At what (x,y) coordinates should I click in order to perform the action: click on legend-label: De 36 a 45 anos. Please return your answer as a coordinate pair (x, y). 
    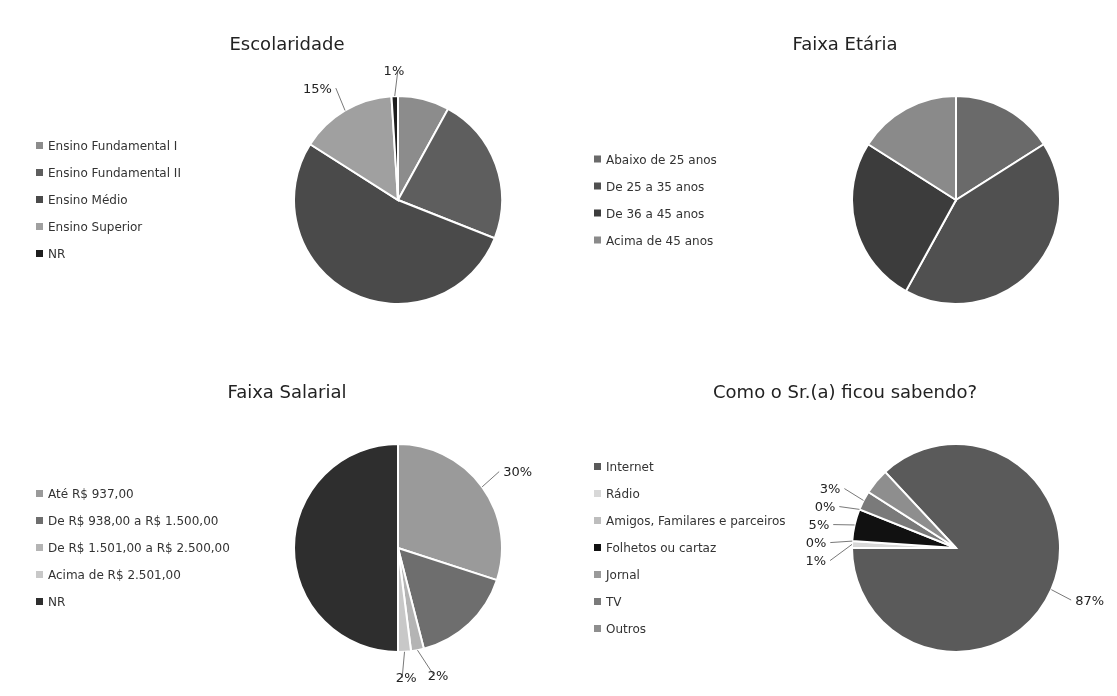
    Looking at the image, I should click on (655, 213).